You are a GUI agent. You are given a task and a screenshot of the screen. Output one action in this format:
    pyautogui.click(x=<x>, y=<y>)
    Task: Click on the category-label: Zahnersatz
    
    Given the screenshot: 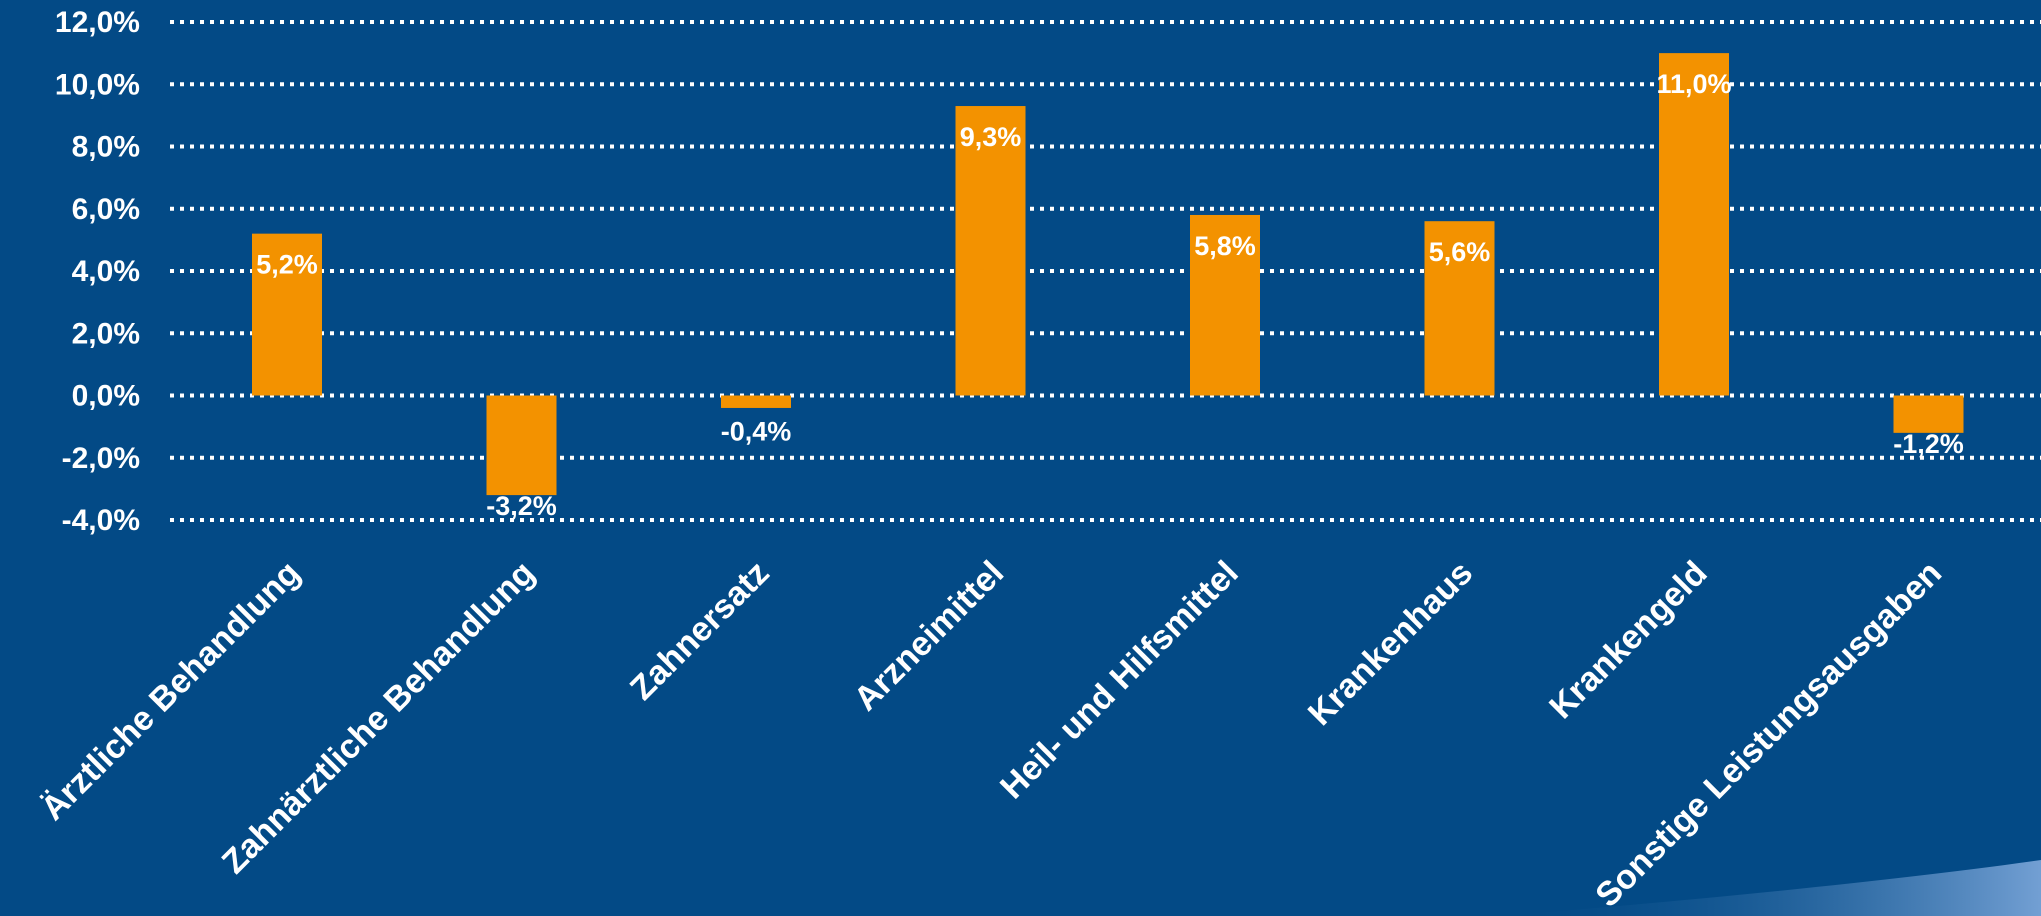 What is the action you would take?
    pyautogui.click(x=700, y=631)
    